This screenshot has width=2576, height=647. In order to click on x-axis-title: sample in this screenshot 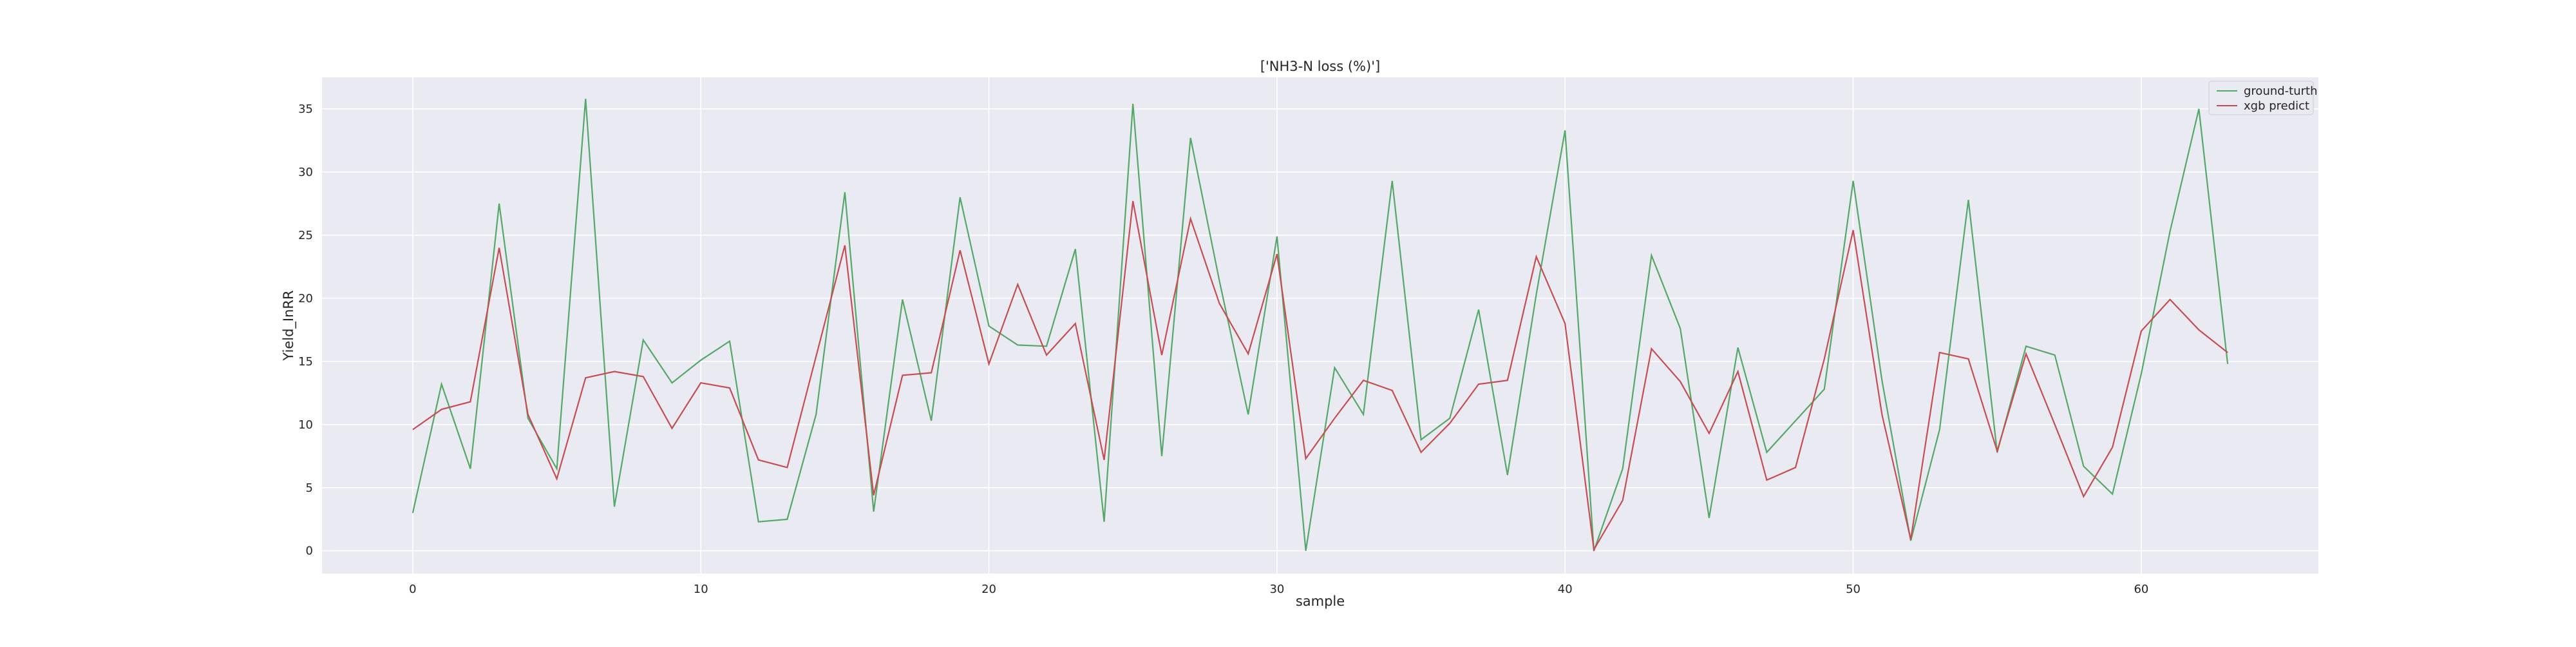, I will do `click(1320, 601)`.